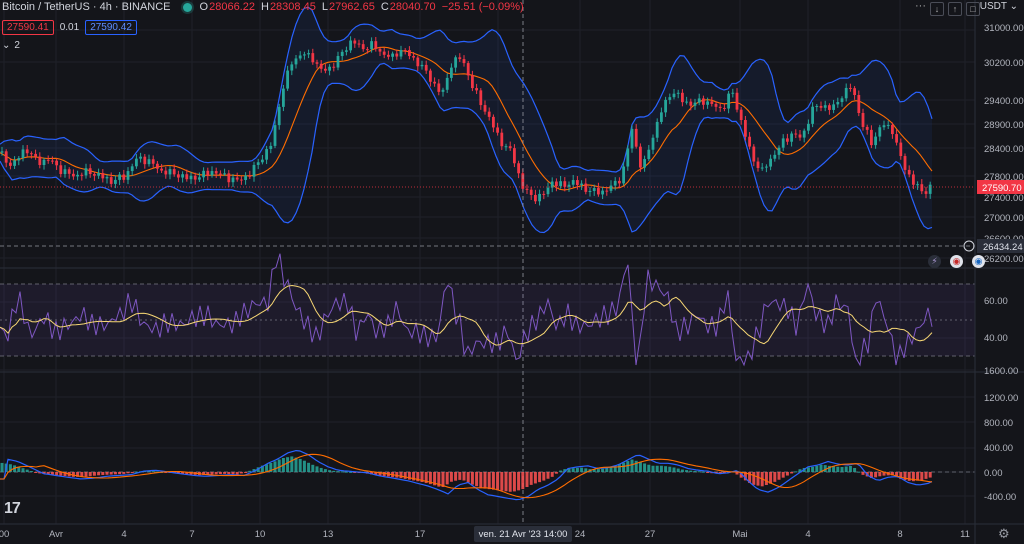  I want to click on time-tick-label: 7, so click(191, 534).